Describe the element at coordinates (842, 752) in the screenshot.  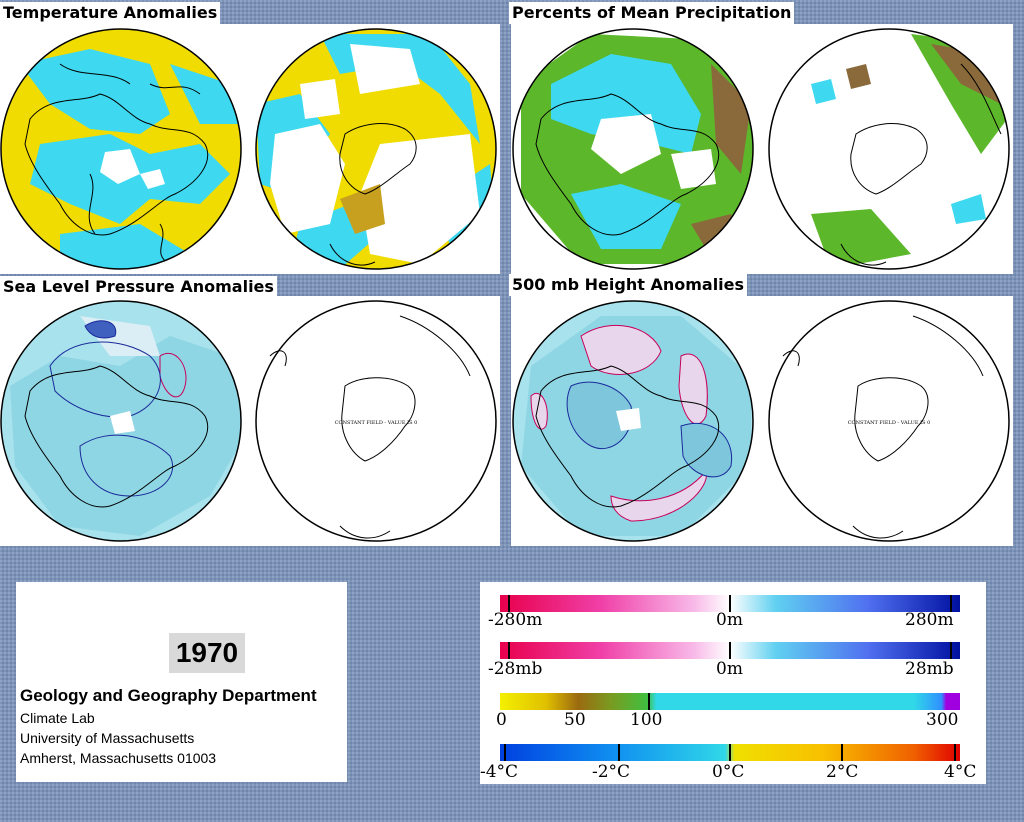
I see `temp-tick-plus2` at that location.